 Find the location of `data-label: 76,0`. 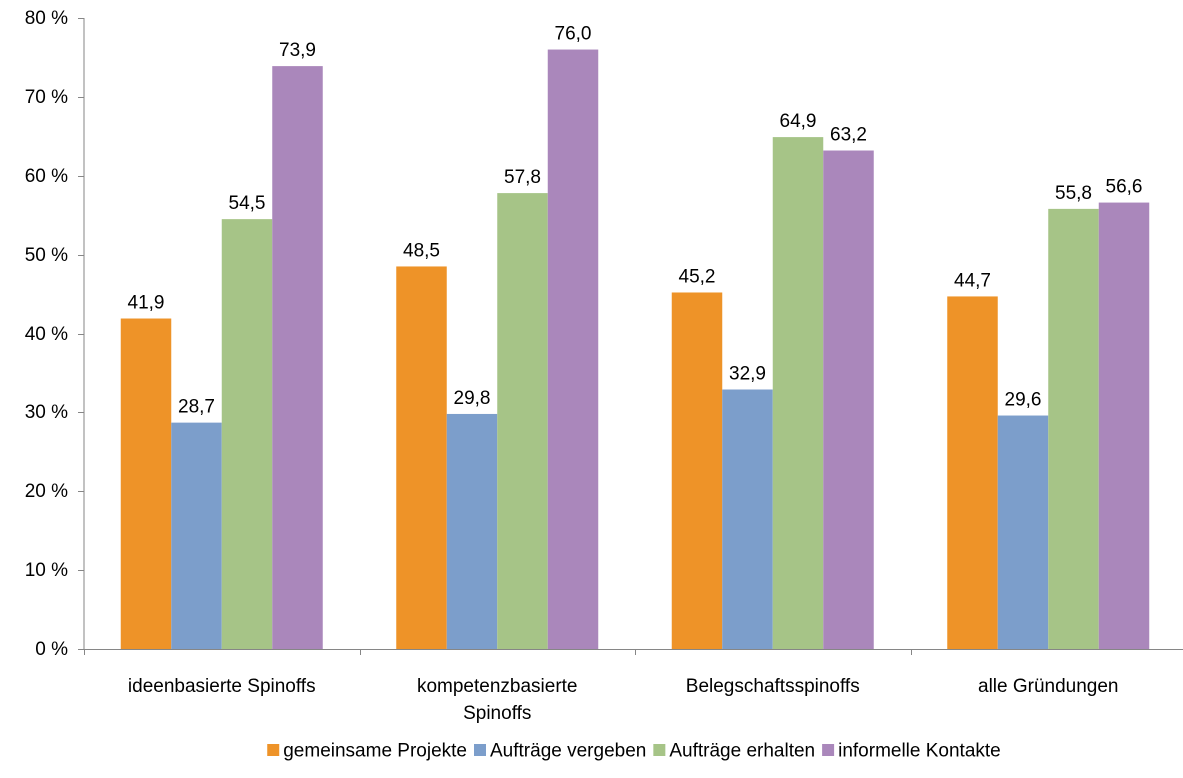

data-label: 76,0 is located at coordinates (573, 34).